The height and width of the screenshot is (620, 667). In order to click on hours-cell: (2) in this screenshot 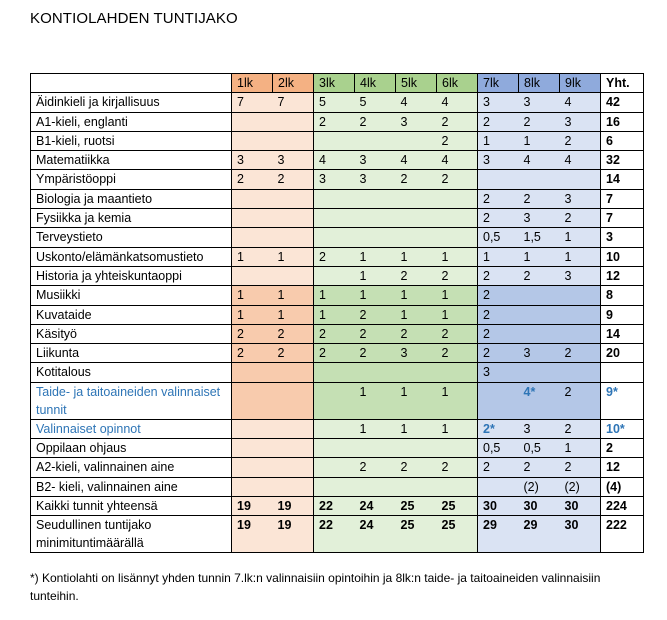, I will do `click(580, 486)`.